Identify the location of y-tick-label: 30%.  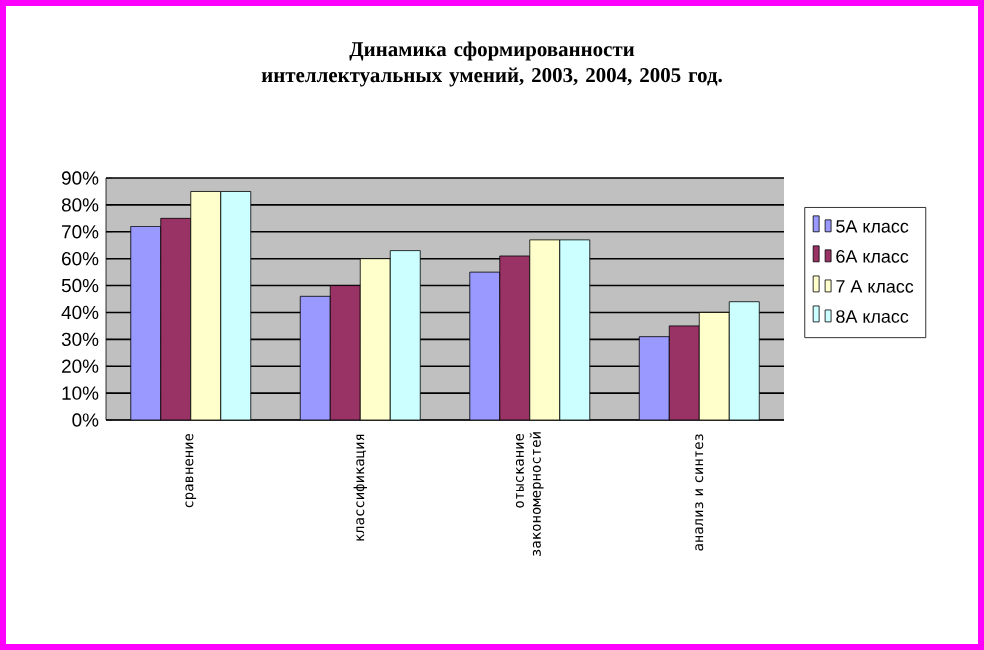
(80, 339).